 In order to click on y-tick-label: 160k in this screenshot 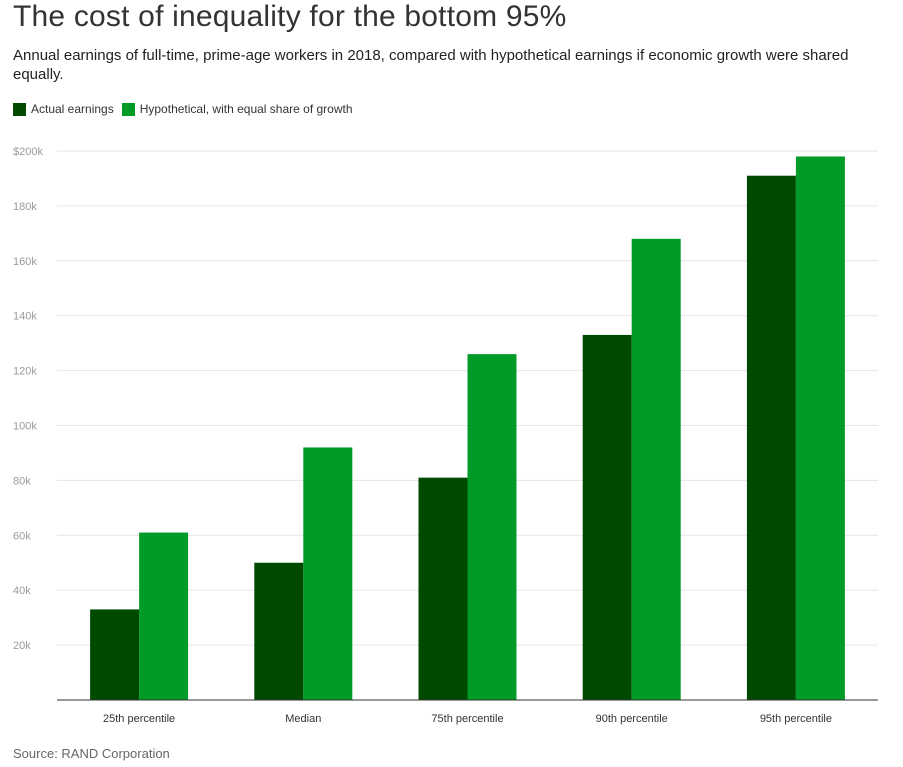, I will do `click(25, 262)`.